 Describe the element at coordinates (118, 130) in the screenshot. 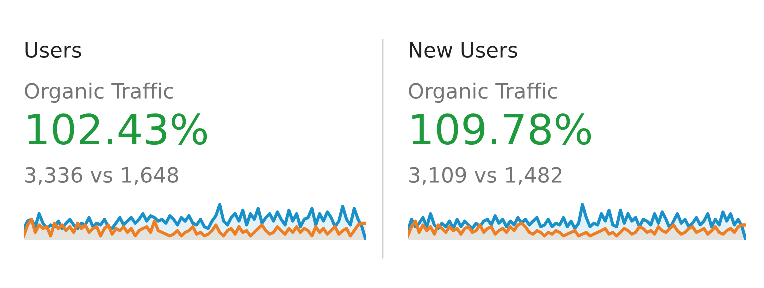

I see `text: 102.43%` at that location.